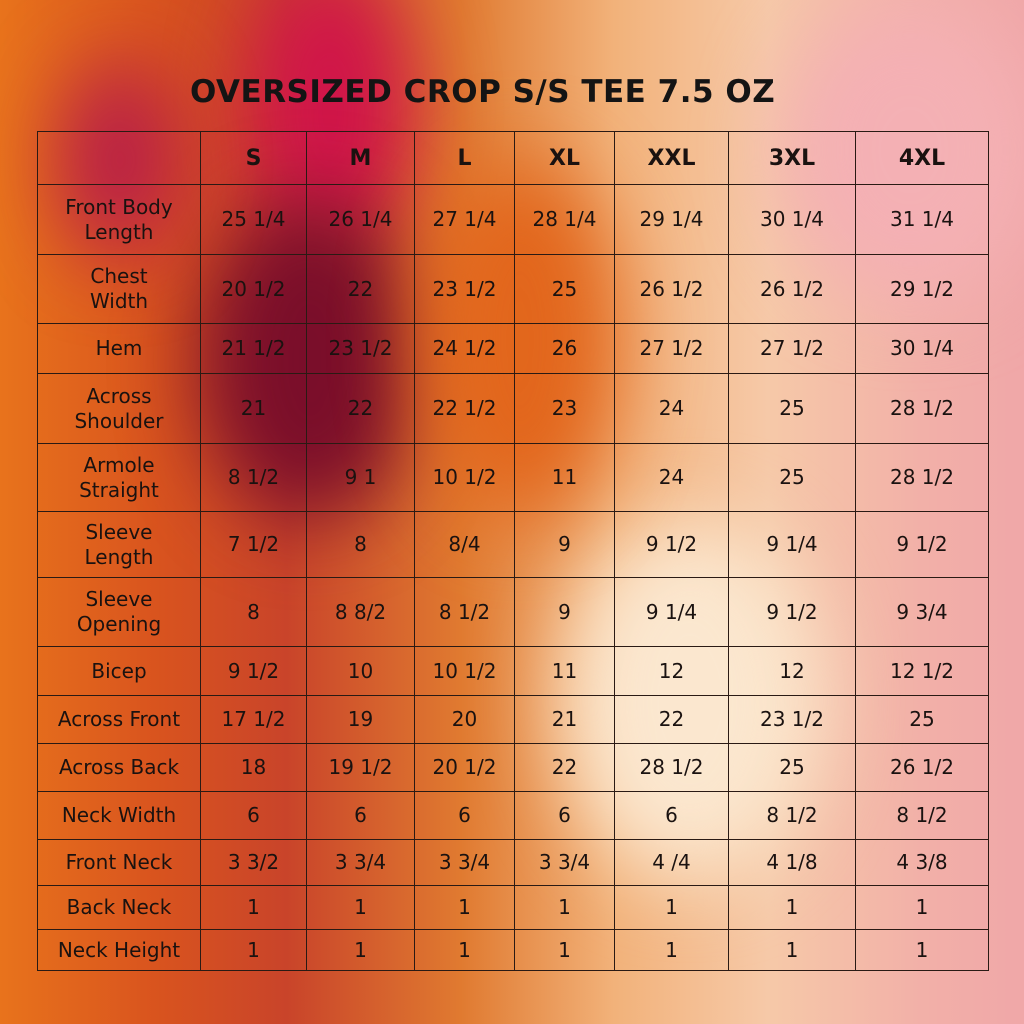 This screenshot has height=1024, width=1024. I want to click on title: OVERSIZED CROP S/S TEE 7.5 OZ, so click(483, 92).